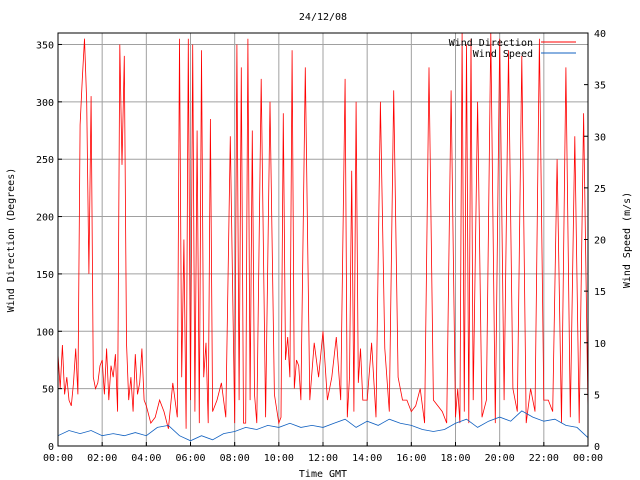 The height and width of the screenshot is (480, 640). What do you see at coordinates (190, 458) in the screenshot?
I see `x-tick-label: 06:00` at bounding box center [190, 458].